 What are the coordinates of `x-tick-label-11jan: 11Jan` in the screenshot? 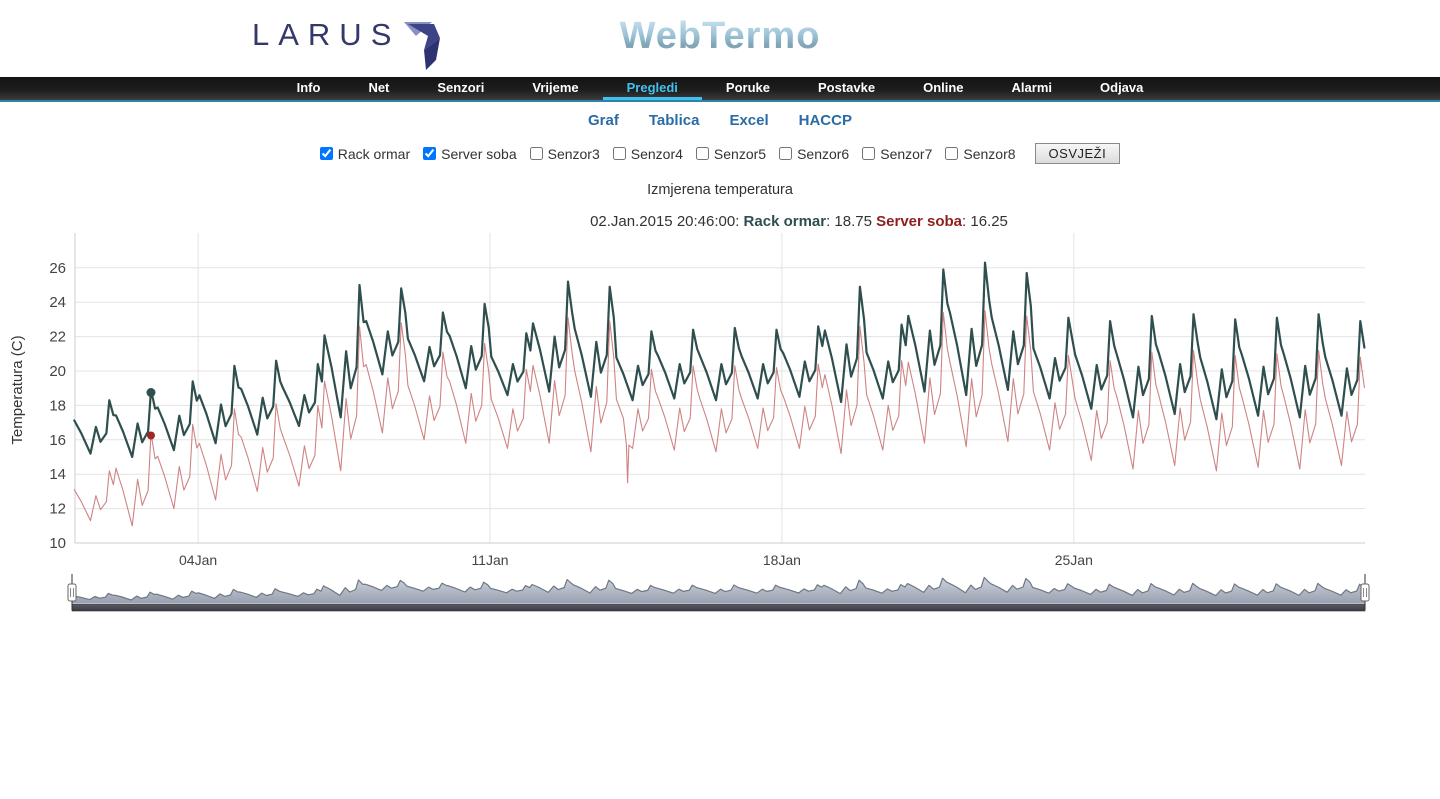 It's located at (489, 560).